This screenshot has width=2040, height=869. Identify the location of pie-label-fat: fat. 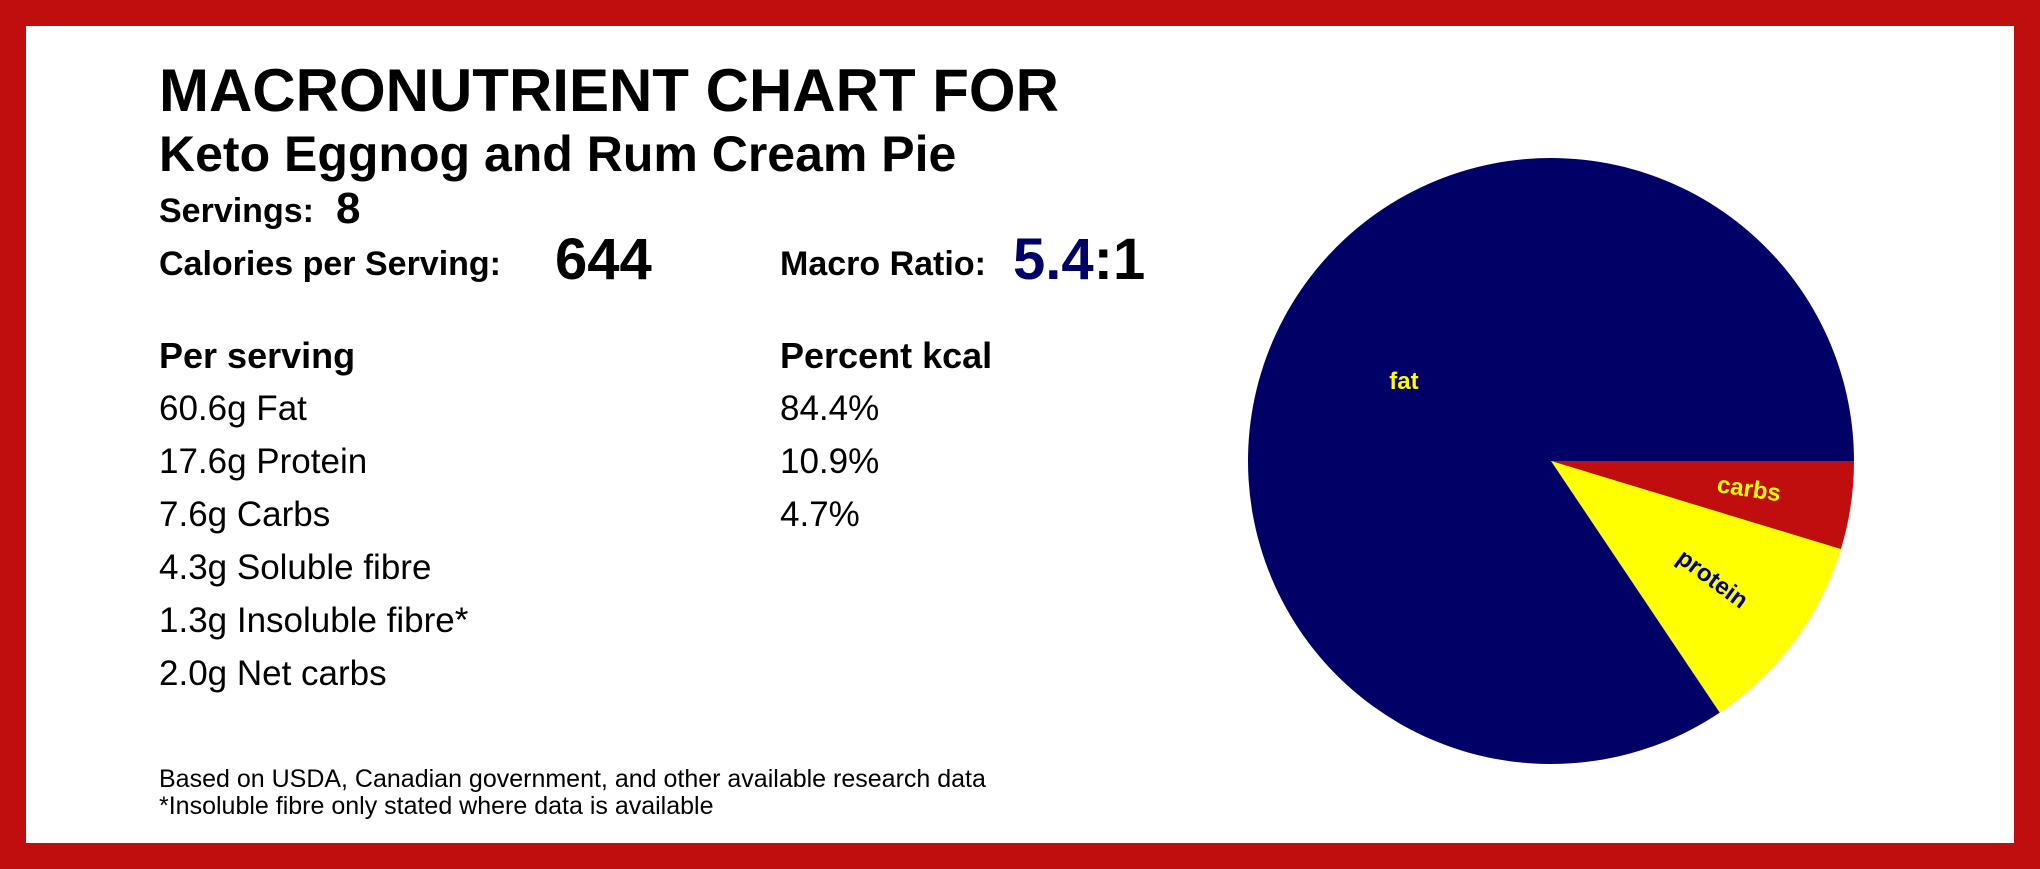
(1403, 381).